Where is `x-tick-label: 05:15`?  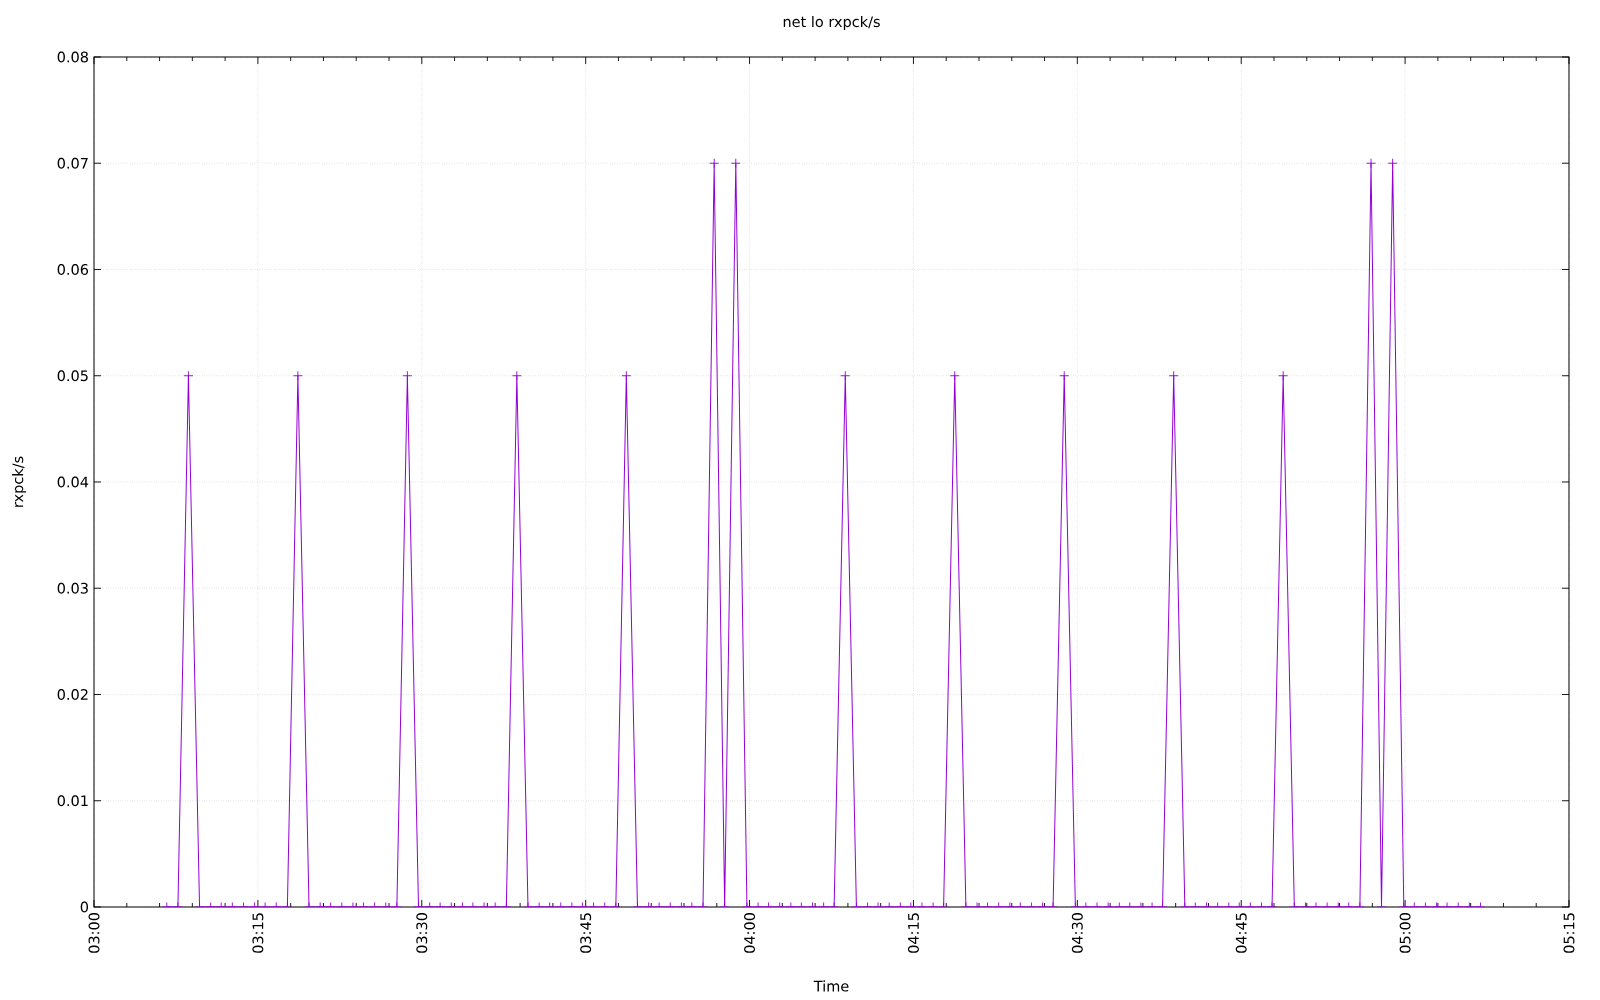
x-tick-label: 05:15 is located at coordinates (1569, 933).